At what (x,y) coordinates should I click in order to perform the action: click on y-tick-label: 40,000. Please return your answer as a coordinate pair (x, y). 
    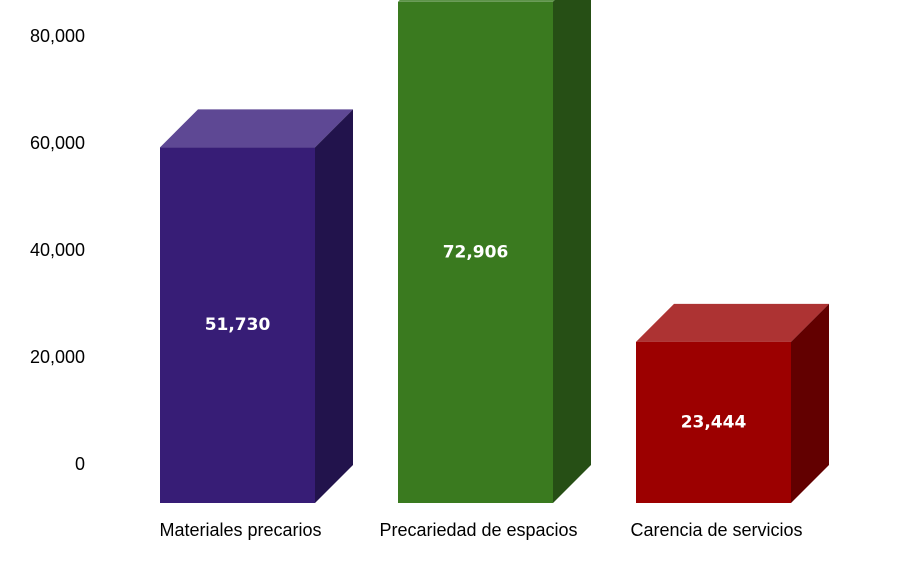
    Looking at the image, I should click on (57, 250).